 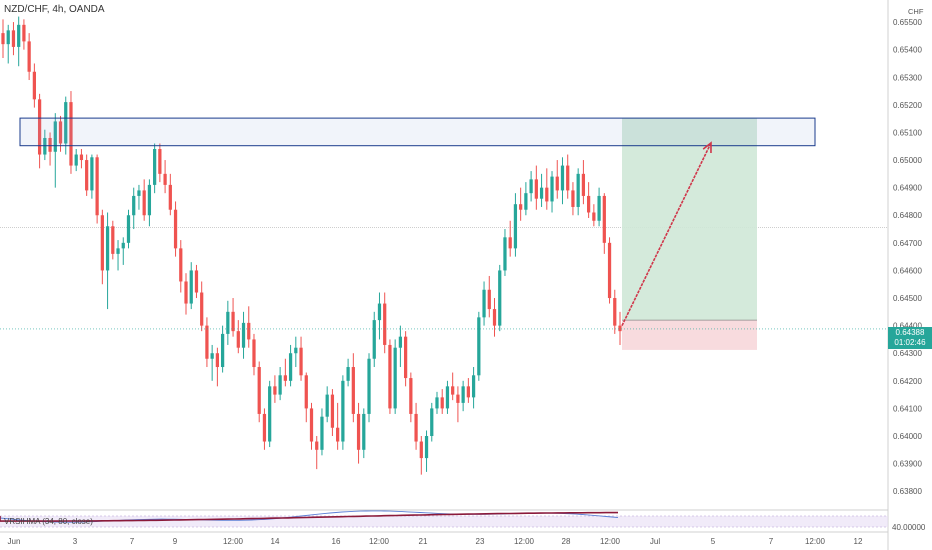 I want to click on y-tick-label: 0.65200, so click(x=907, y=105).